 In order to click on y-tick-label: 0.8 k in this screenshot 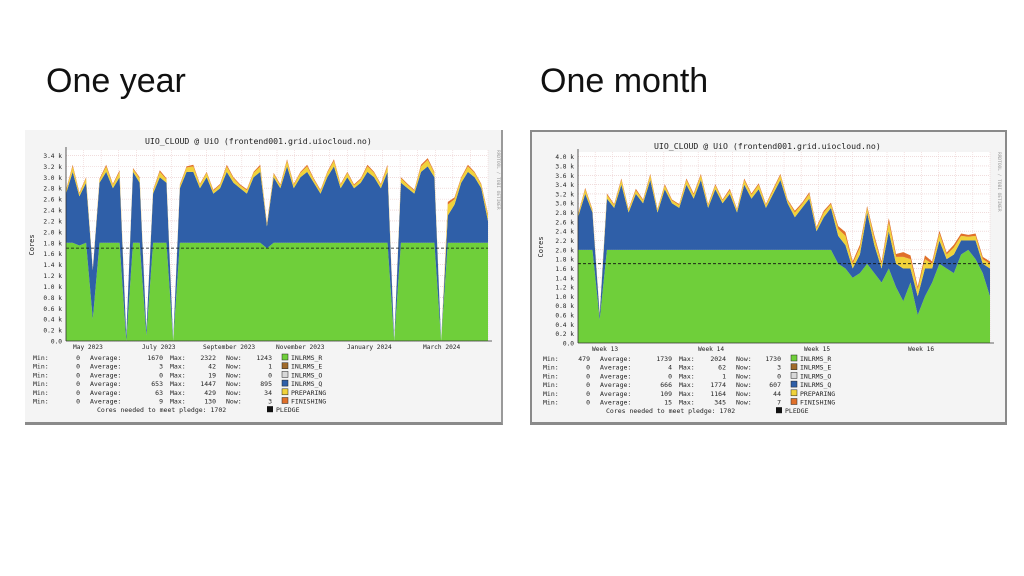, I will do `click(564, 306)`.